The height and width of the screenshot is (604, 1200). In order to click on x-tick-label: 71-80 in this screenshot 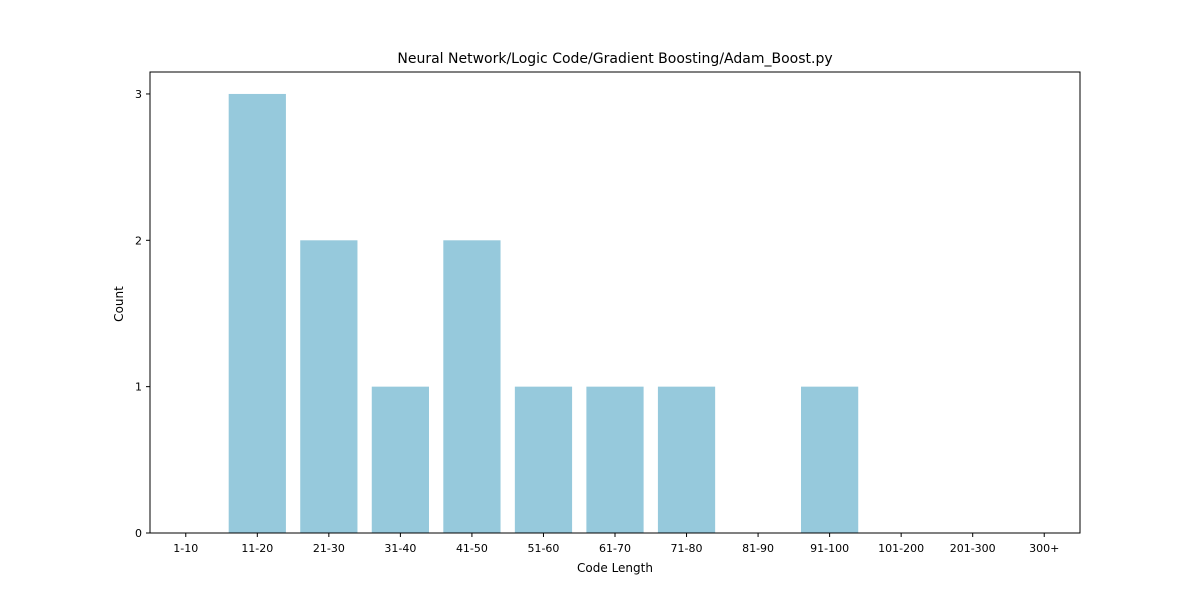, I will do `click(687, 548)`.